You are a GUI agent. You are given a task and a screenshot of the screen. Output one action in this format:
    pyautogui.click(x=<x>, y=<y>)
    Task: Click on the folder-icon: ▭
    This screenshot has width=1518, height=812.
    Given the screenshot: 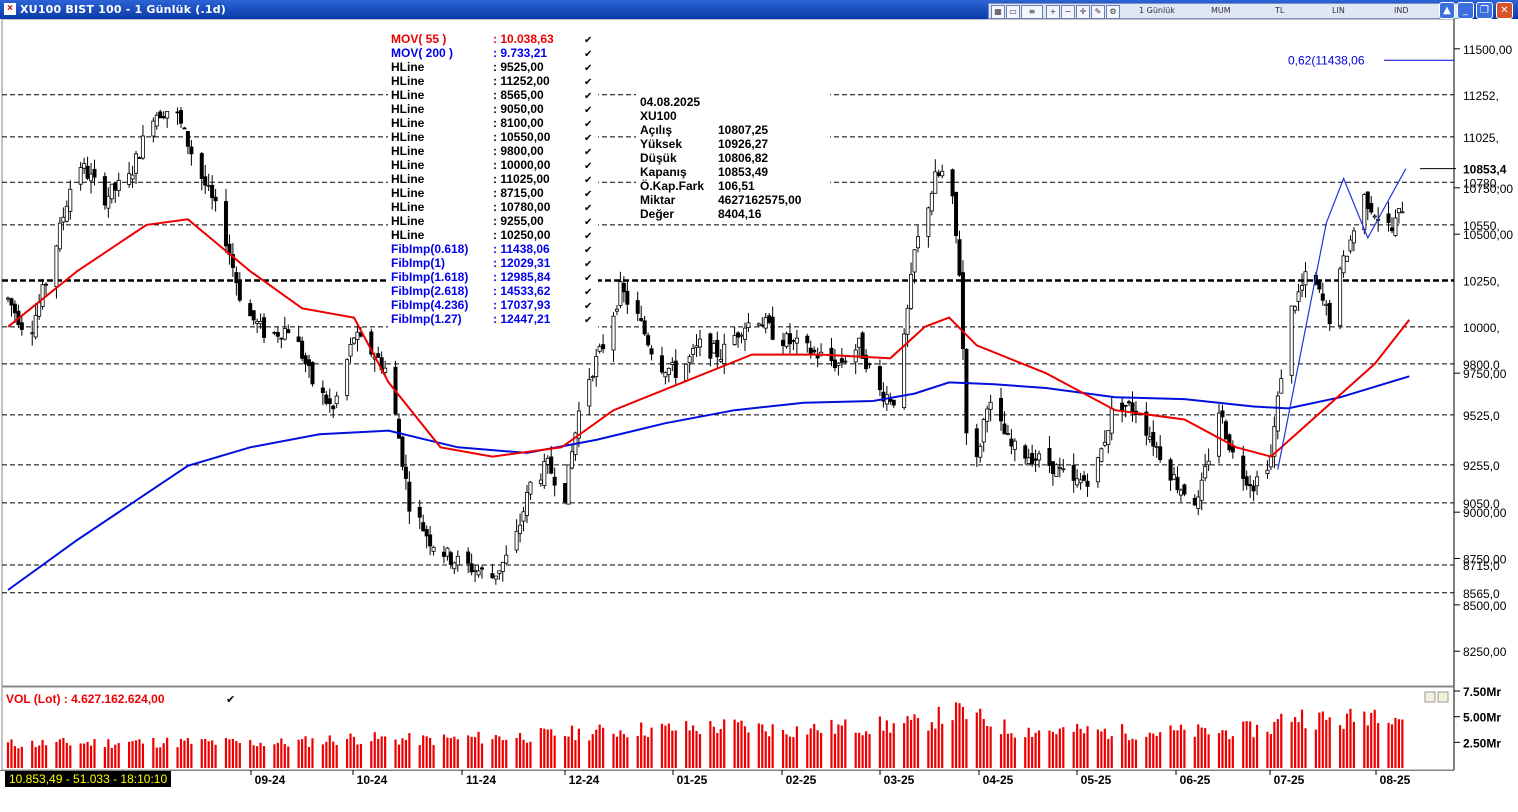 What is the action you would take?
    pyautogui.click(x=1013, y=12)
    